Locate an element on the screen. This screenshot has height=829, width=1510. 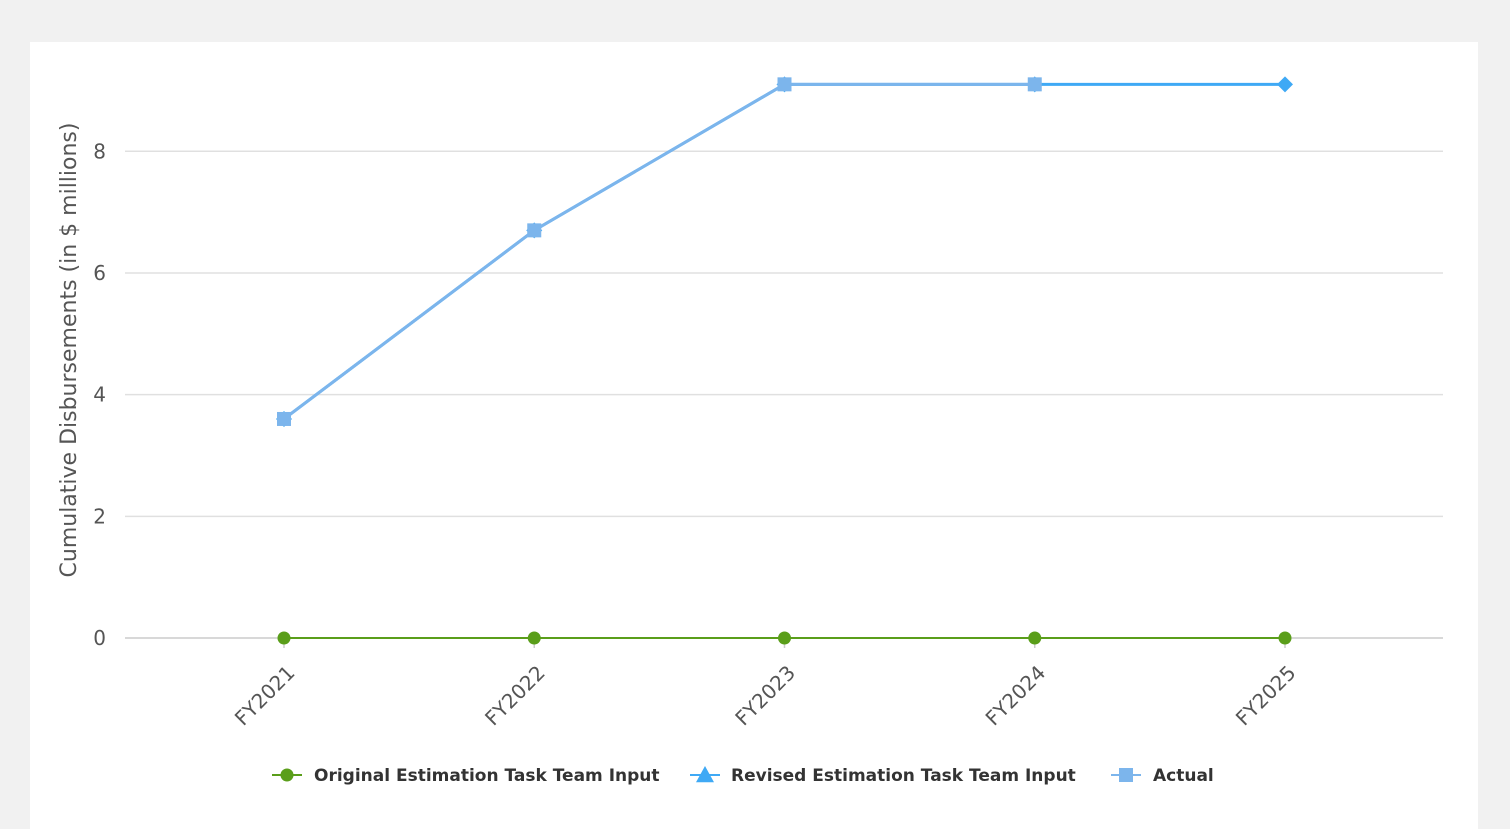
legend-label: Original Estimation Task Team Input is located at coordinates (487, 776).